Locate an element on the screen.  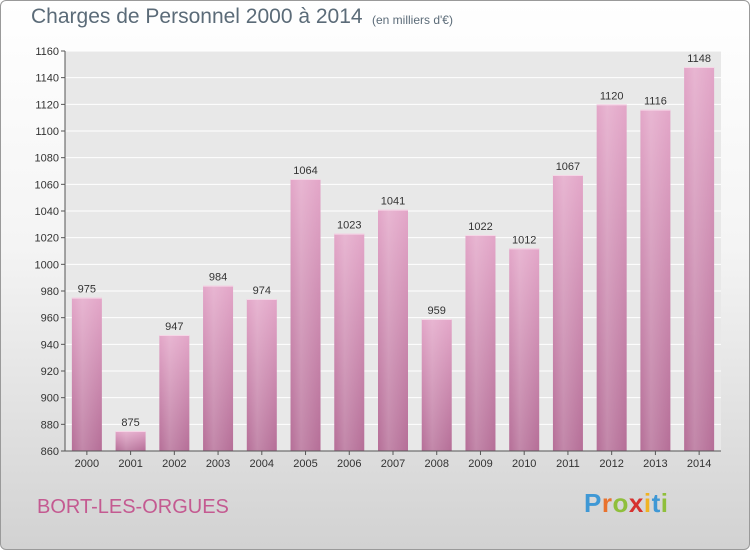
y-tick-label: 940 is located at coordinates (50, 345).